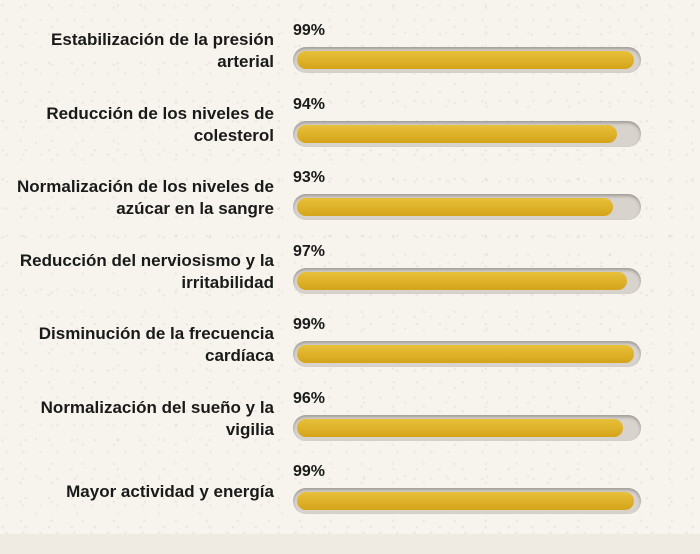 Image resolution: width=700 pixels, height=554 pixels. Describe the element at coordinates (350, 544) in the screenshot. I see `bottom-strip` at that location.